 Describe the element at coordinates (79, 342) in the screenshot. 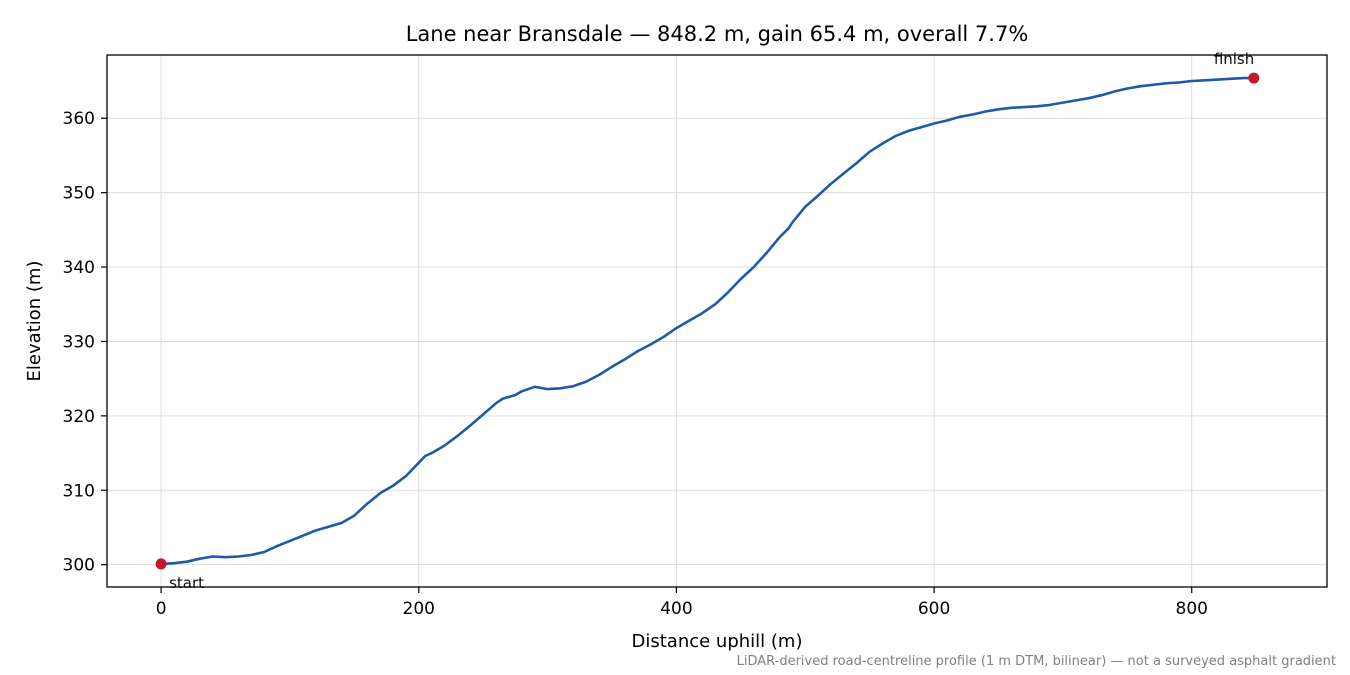

I see `y-tick-label: 330` at that location.